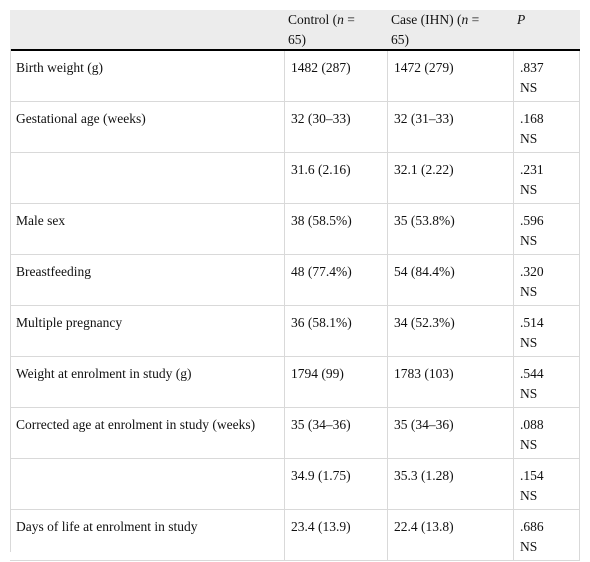  I want to click on control-value: 48 (77.4%), so click(335, 280).